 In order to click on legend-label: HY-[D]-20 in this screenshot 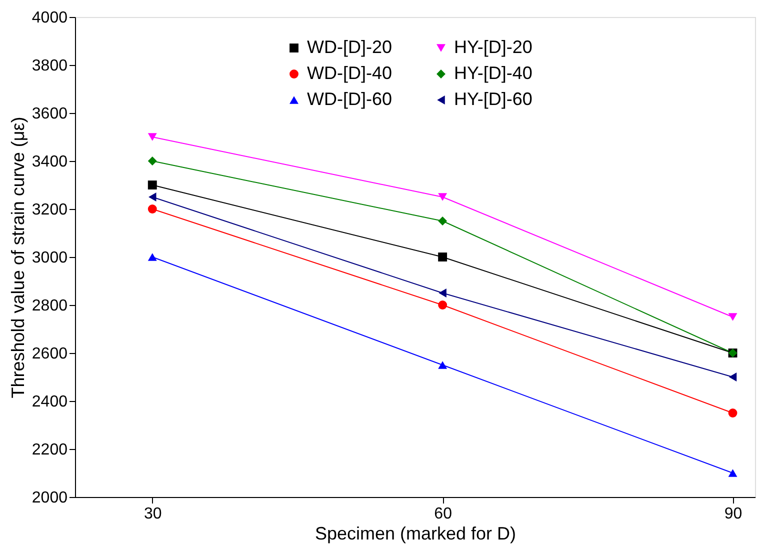, I will do `click(493, 47)`.